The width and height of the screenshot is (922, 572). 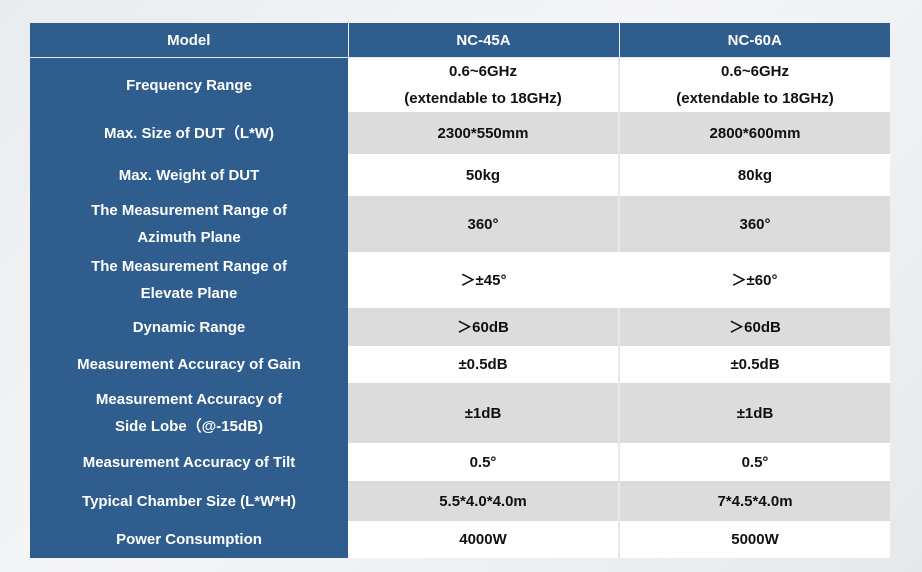 I want to click on row-label: Max. Weight of DUT, so click(x=189, y=175).